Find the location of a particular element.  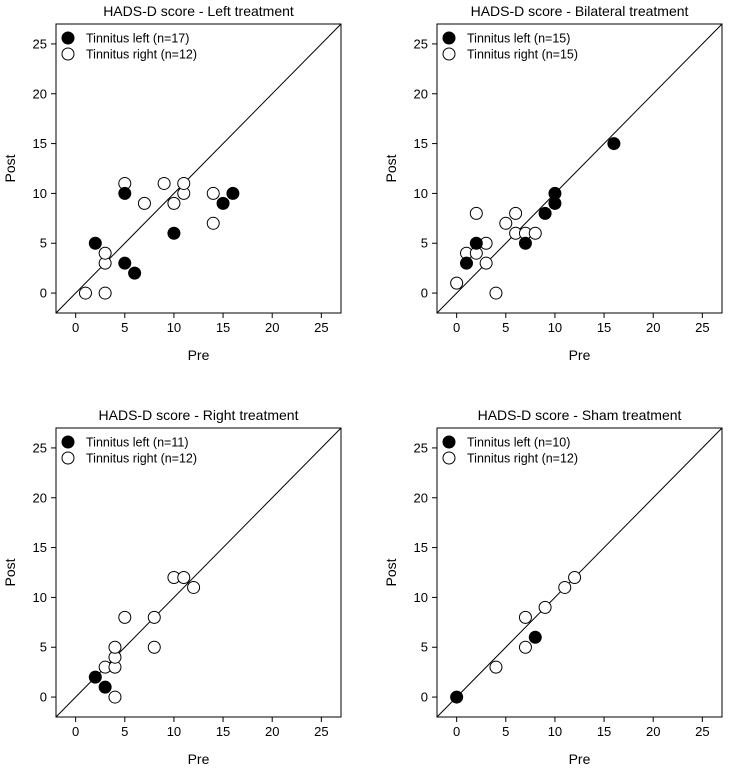

chart-title: HADS-D score - Left treatment is located at coordinates (198, 11).